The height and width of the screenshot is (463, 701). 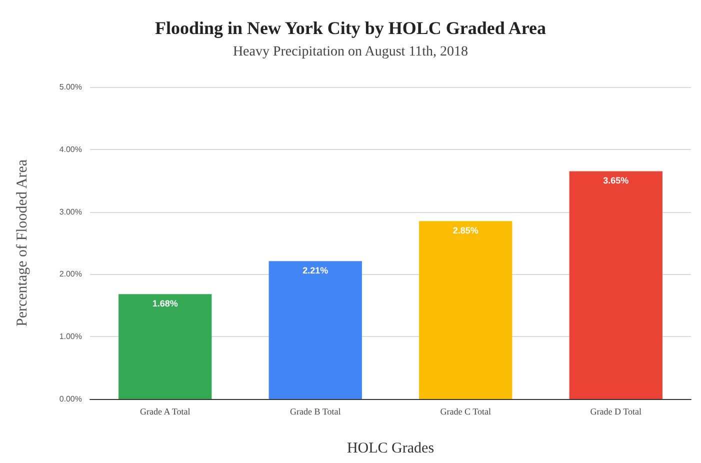 I want to click on y-tick-label: 5.00%, so click(x=70, y=87).